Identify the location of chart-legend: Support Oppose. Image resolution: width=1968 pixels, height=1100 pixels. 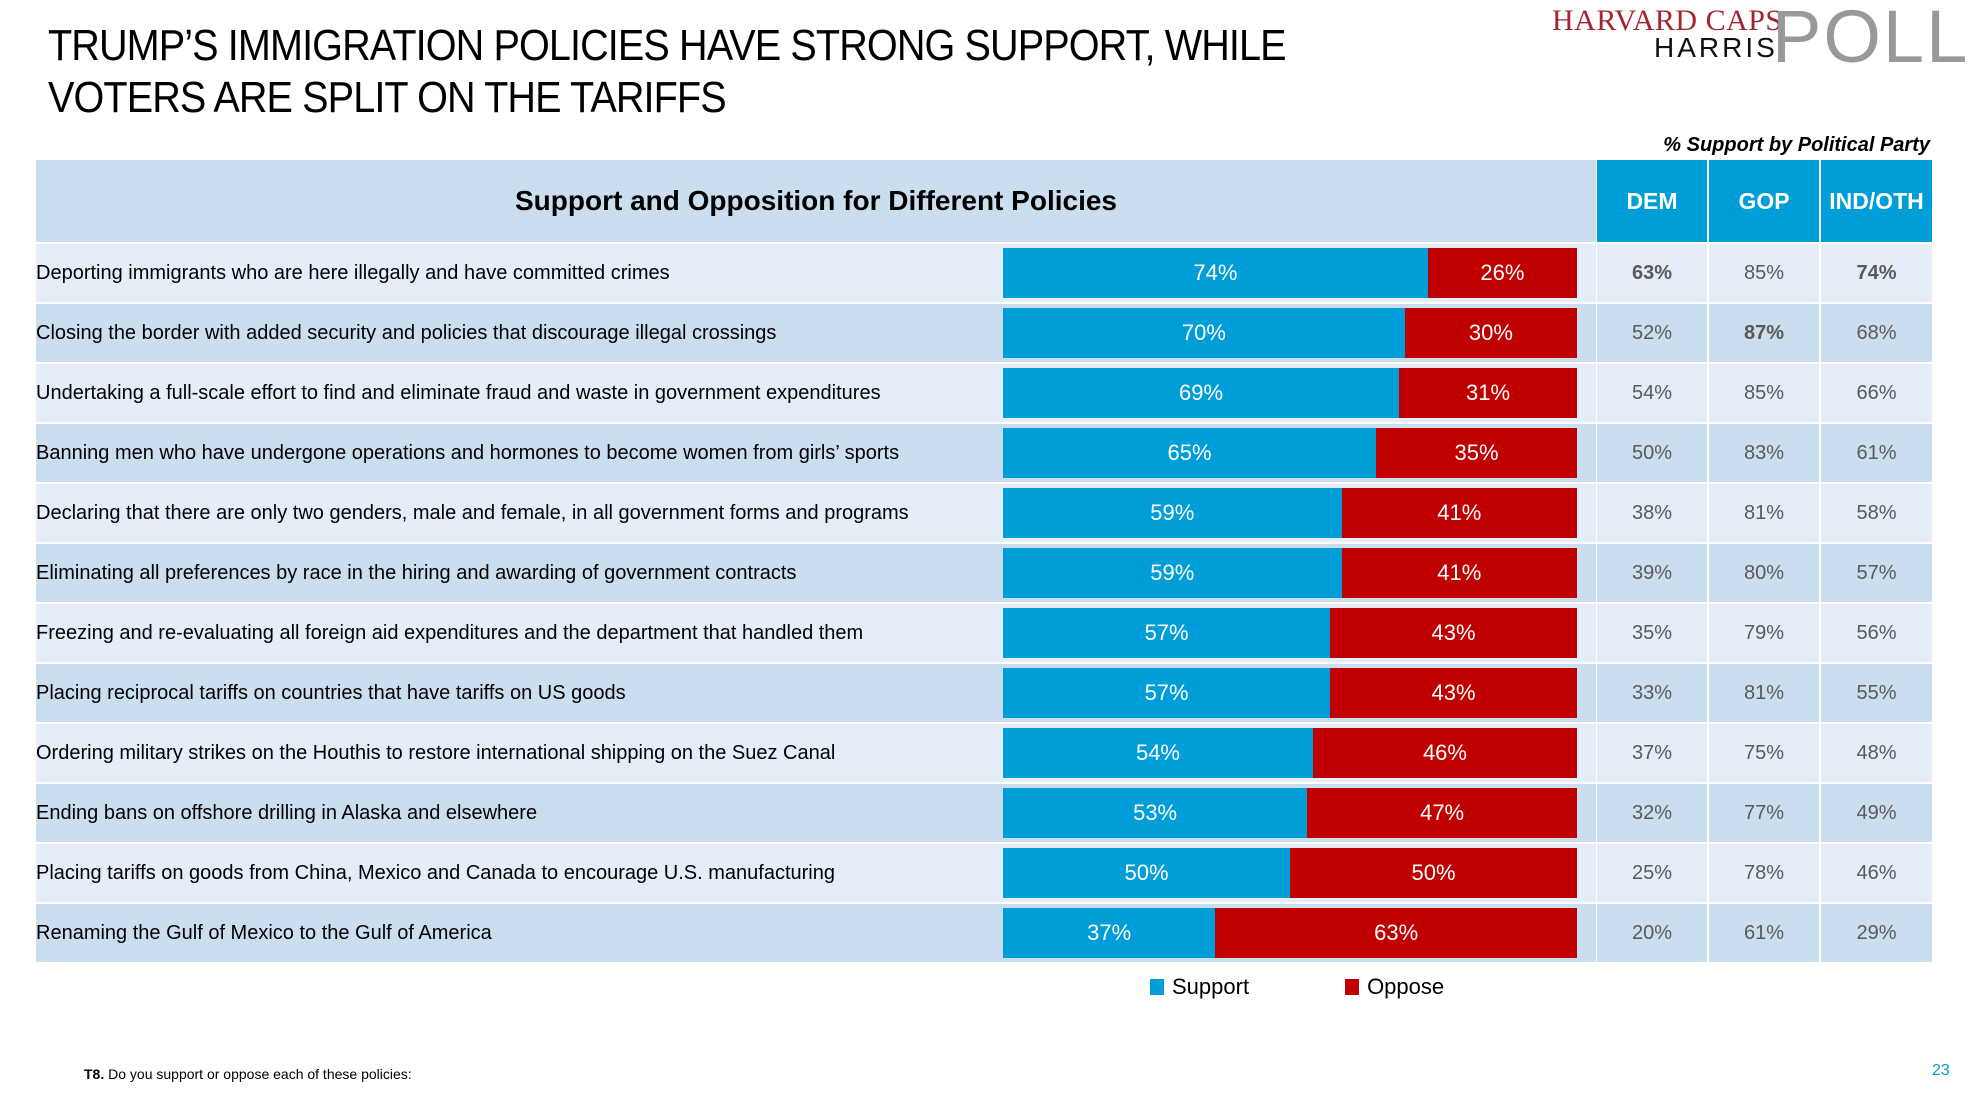
(1345, 987).